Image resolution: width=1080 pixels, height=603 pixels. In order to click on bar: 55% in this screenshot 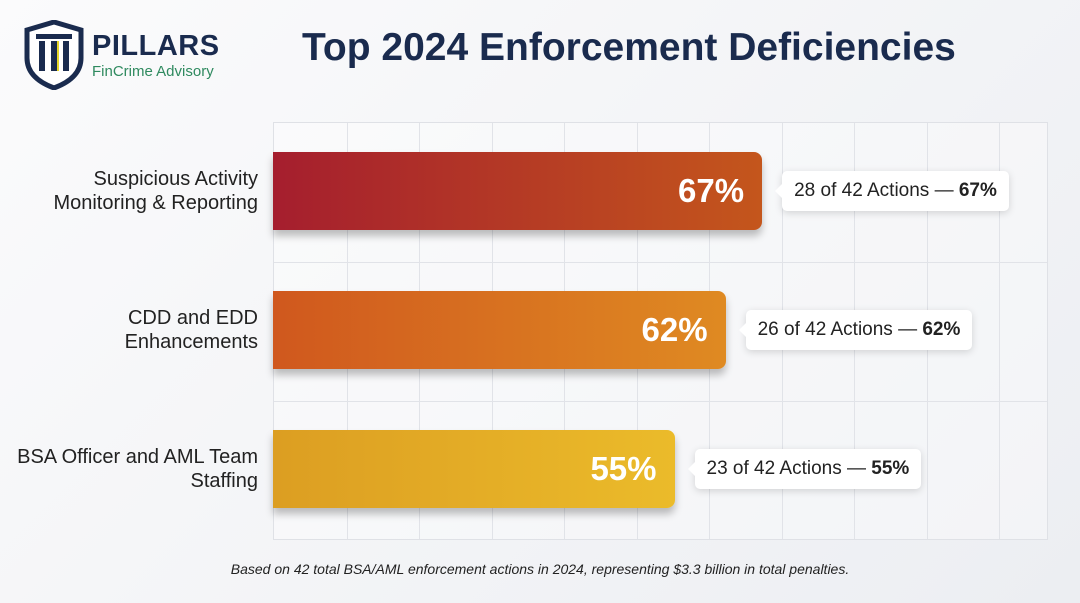, I will do `click(474, 469)`.